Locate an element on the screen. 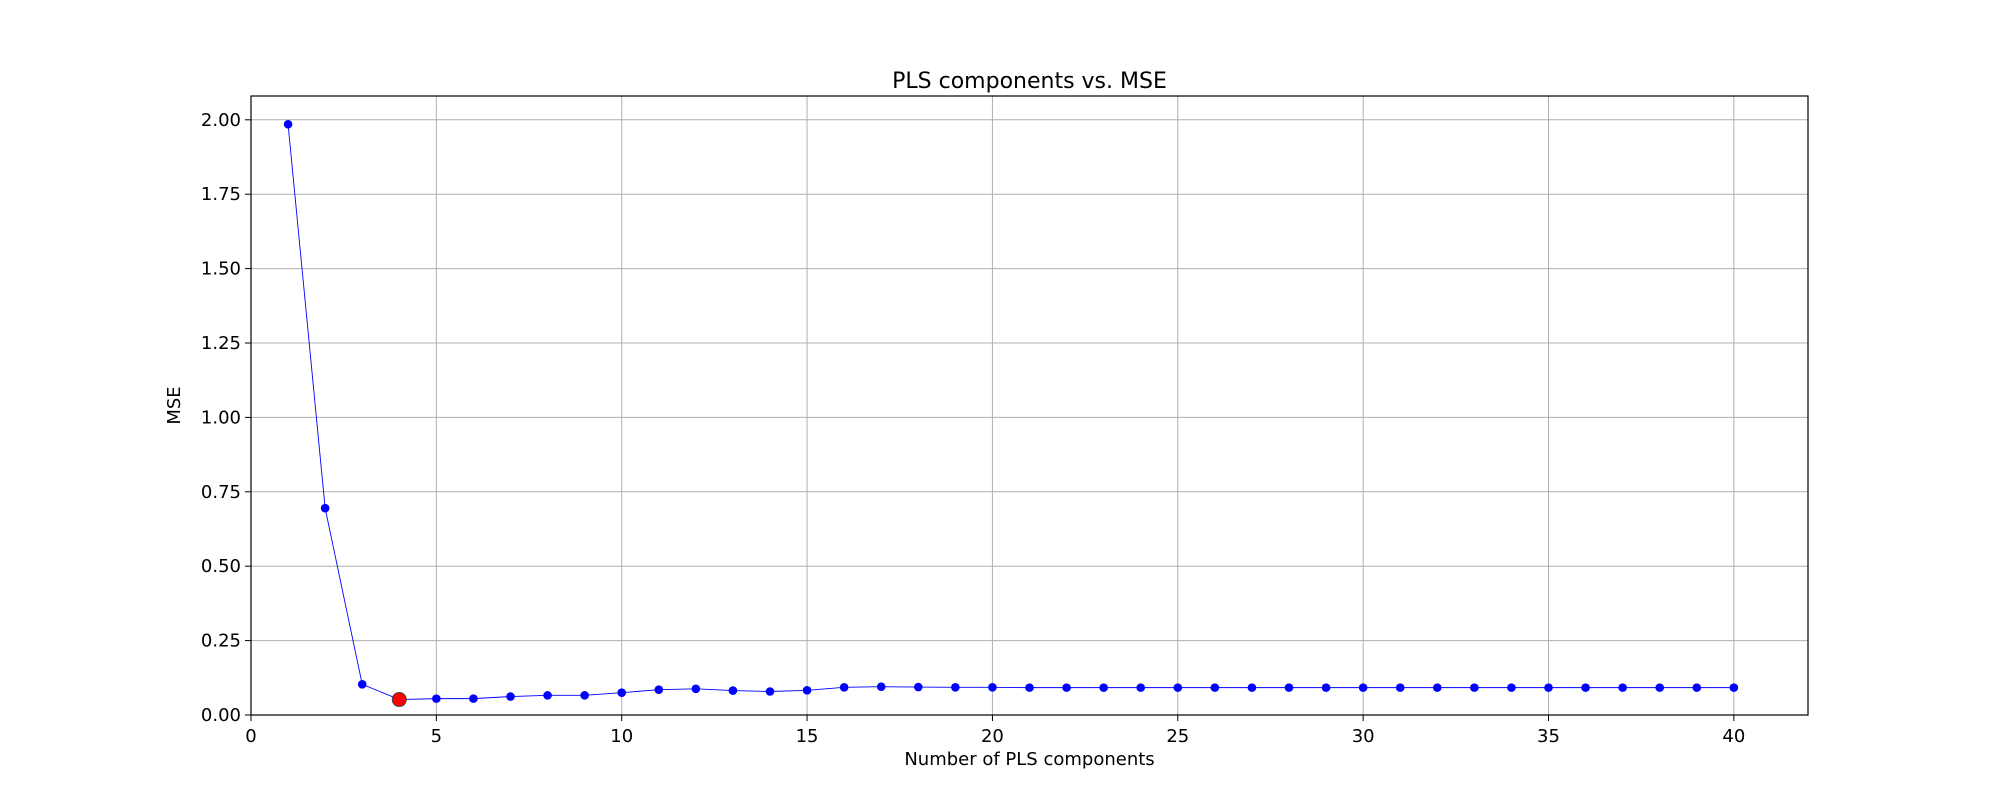 The height and width of the screenshot is (800, 2000). x-axis-ticks: 0 5 10 15 20 25 30 35 40 is located at coordinates (995, 731).